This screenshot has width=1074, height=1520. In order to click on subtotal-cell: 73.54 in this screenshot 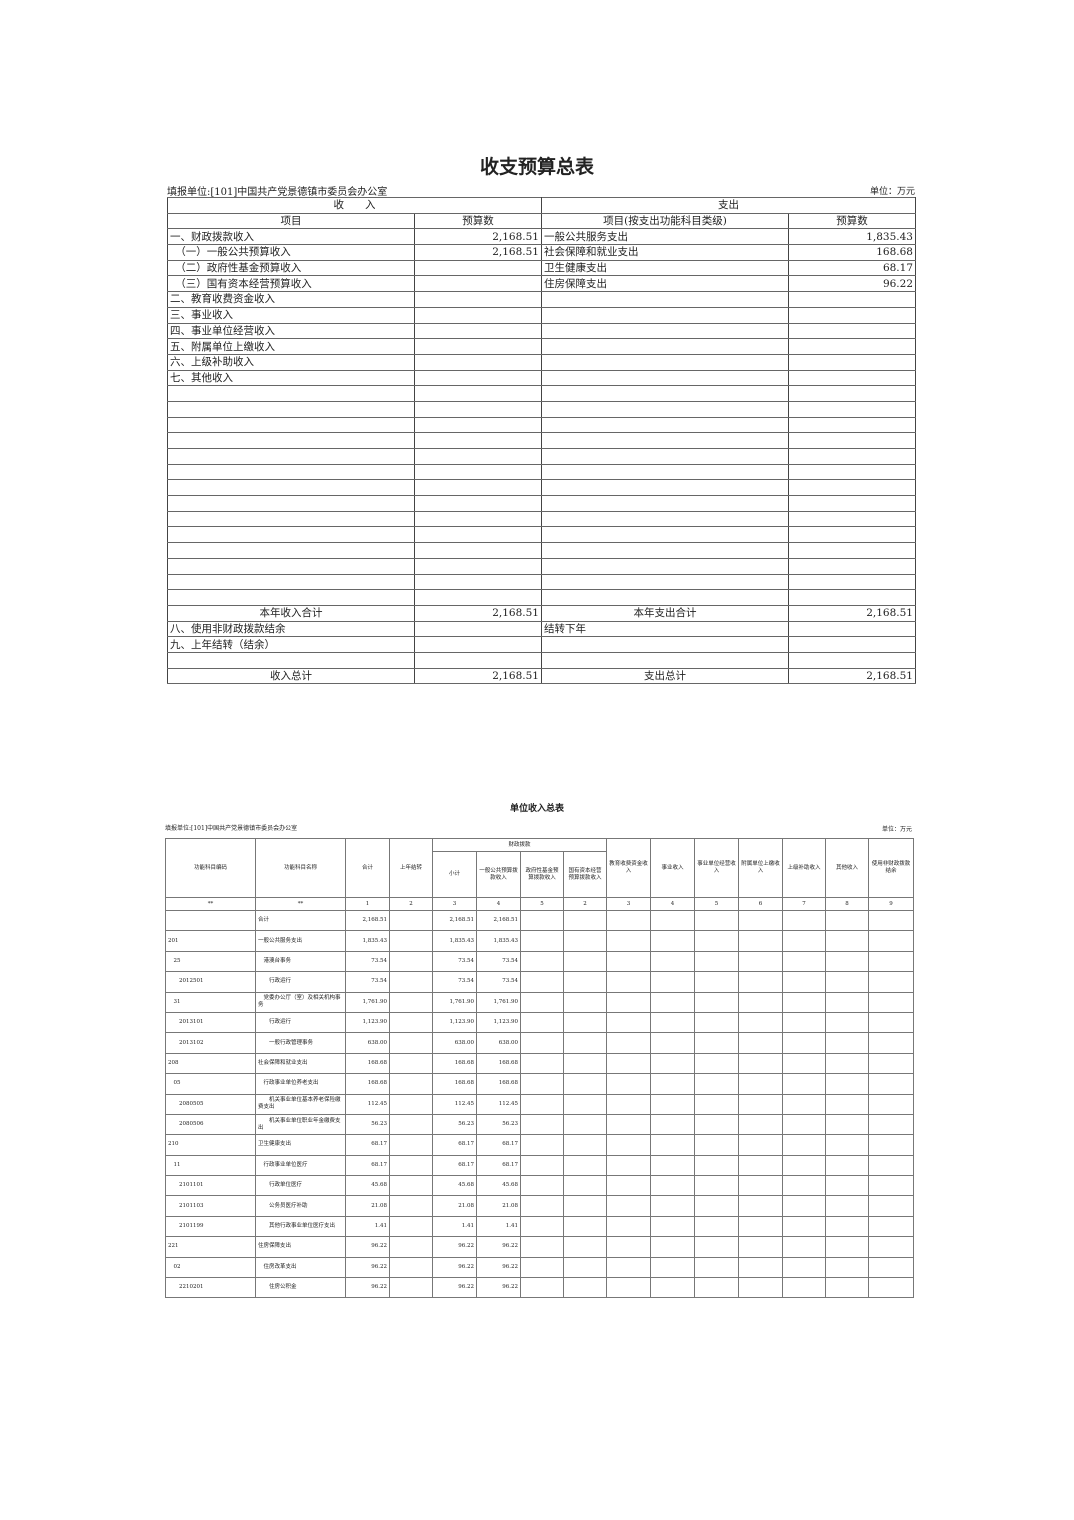, I will do `click(454, 961)`.